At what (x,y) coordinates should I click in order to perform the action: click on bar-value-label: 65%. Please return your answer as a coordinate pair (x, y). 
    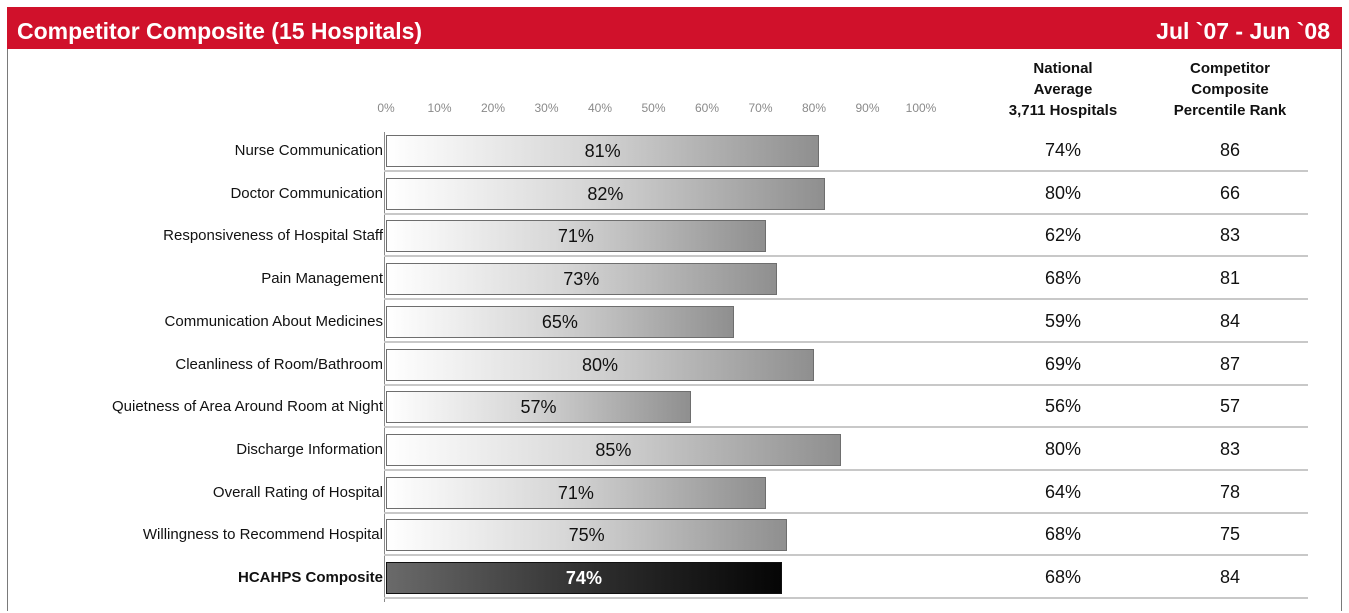
    Looking at the image, I should click on (560, 322).